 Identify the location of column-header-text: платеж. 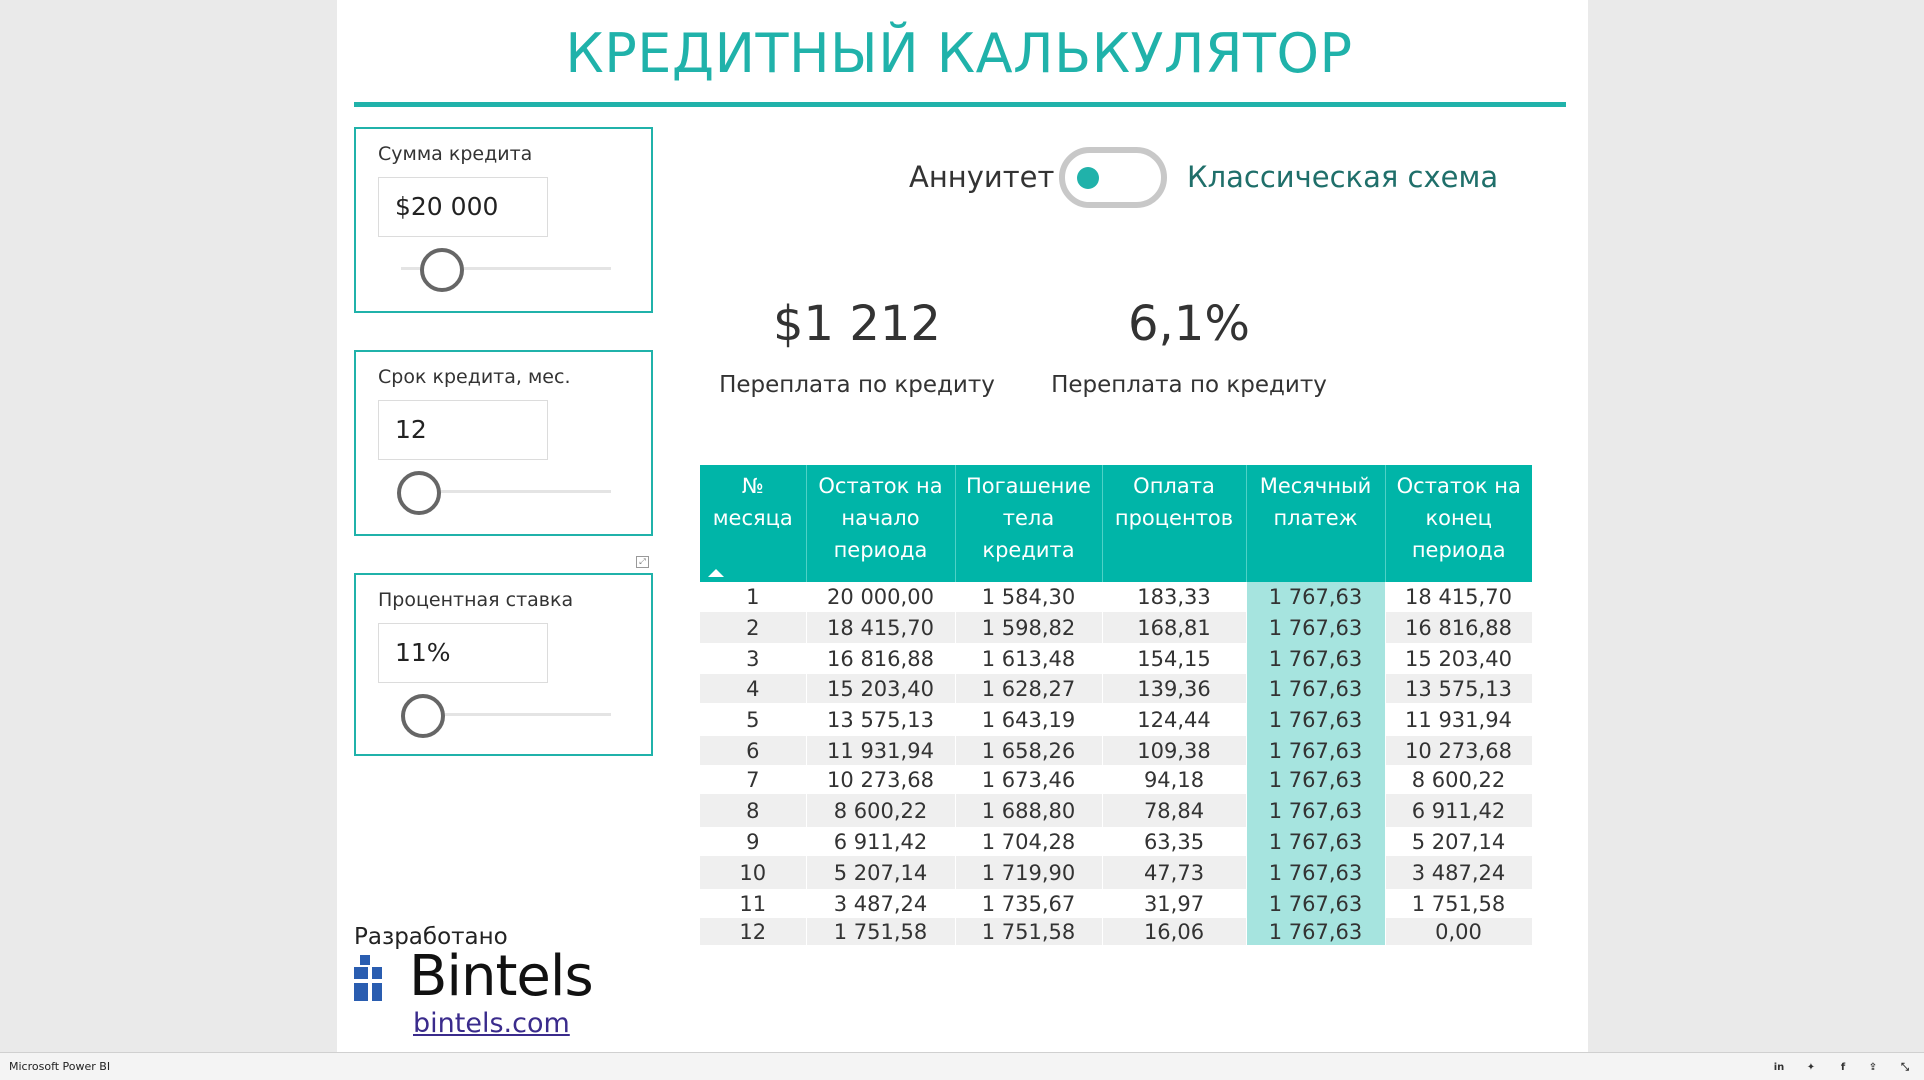
(1315, 518).